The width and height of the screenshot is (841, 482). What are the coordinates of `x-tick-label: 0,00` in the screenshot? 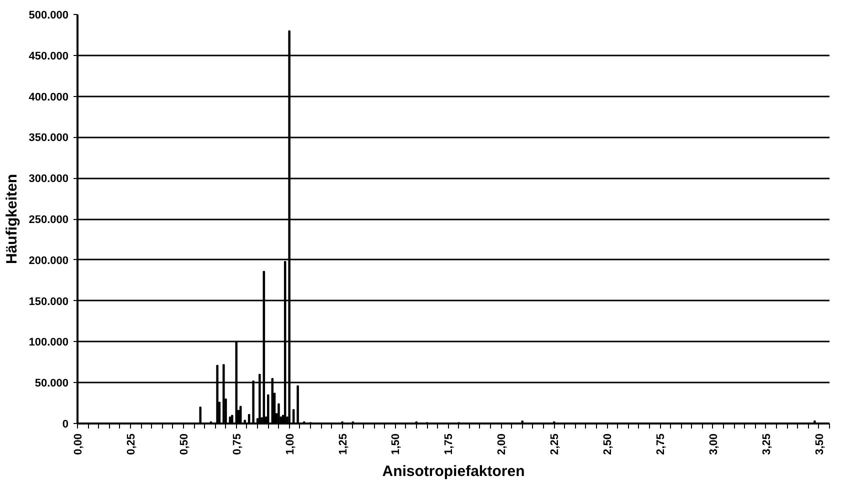 It's located at (78, 444).